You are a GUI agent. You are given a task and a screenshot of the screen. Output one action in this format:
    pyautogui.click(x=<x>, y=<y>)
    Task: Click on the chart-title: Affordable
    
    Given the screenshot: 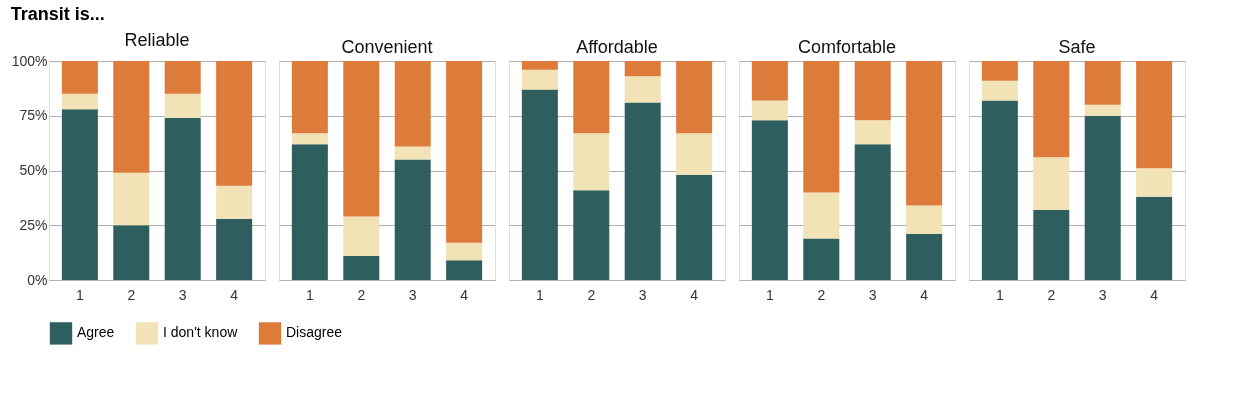 What is the action you would take?
    pyautogui.click(x=617, y=47)
    